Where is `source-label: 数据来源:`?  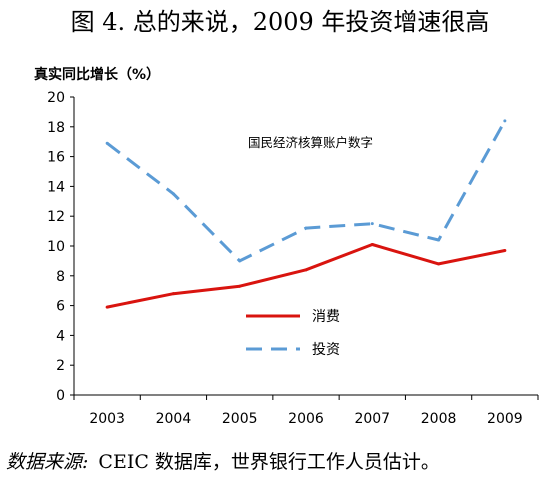 source-label: 数据来源: is located at coordinates (47, 462).